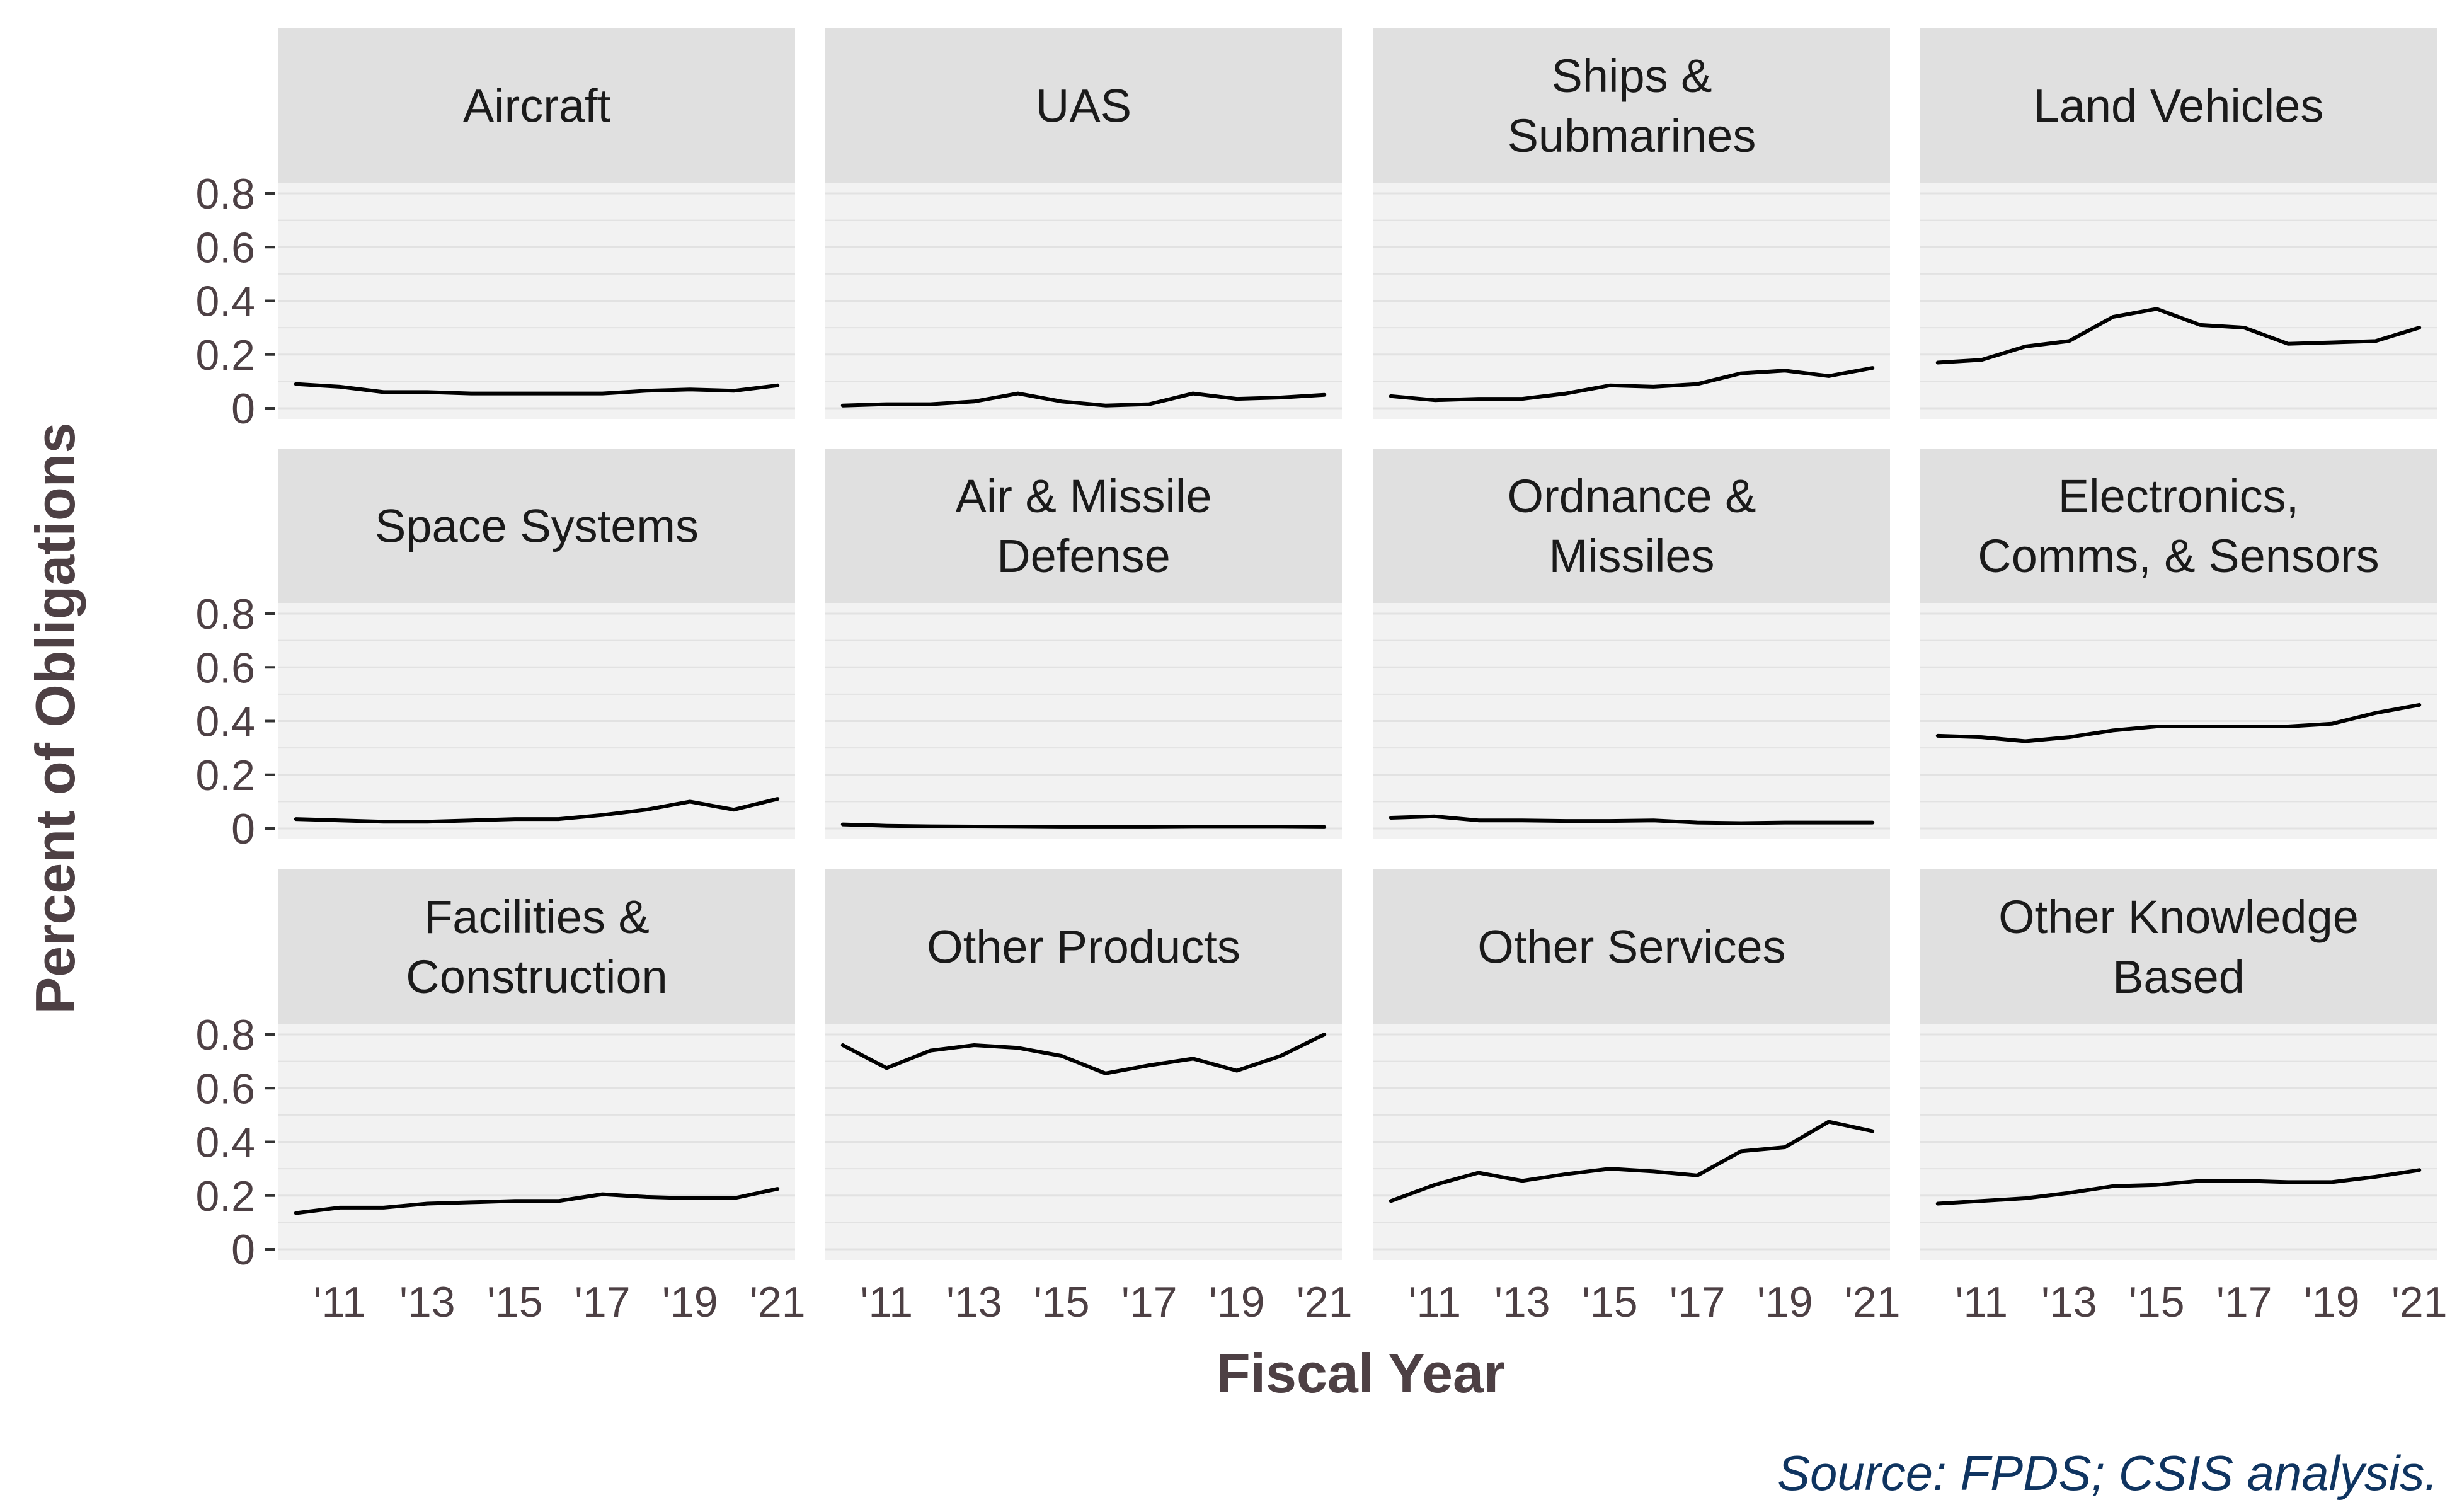  I want to click on facet-title: Space Systems, so click(537, 526).